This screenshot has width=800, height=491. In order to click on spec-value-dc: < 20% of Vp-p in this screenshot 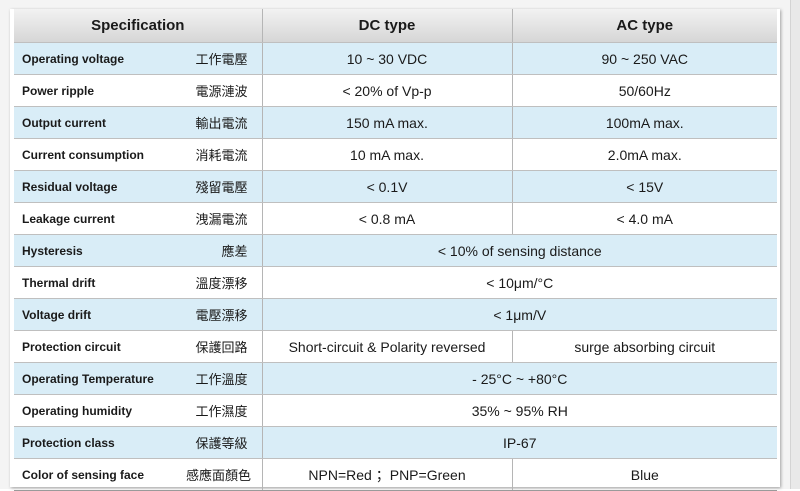, I will do `click(387, 90)`.